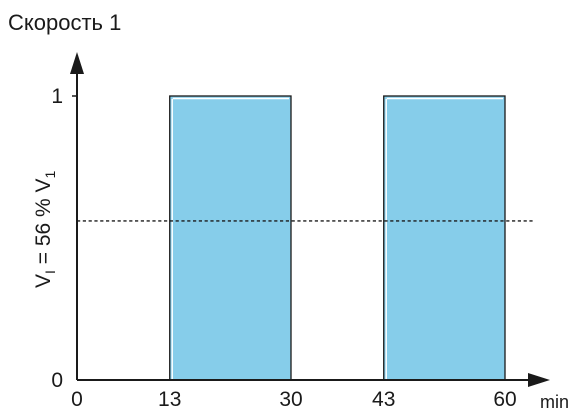 This screenshot has height=416, width=587. Describe the element at coordinates (504, 399) in the screenshot. I see `x-tick-label-60: 60` at that location.